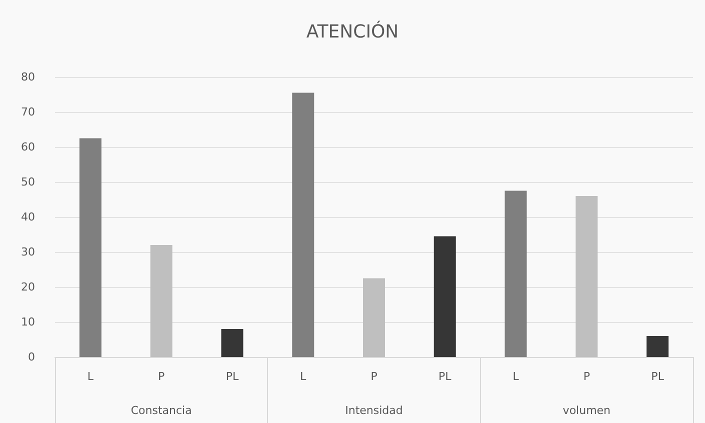 Image resolution: width=705 pixels, height=423 pixels. Describe the element at coordinates (28, 322) in the screenshot. I see `y-tick-label: 10` at that location.